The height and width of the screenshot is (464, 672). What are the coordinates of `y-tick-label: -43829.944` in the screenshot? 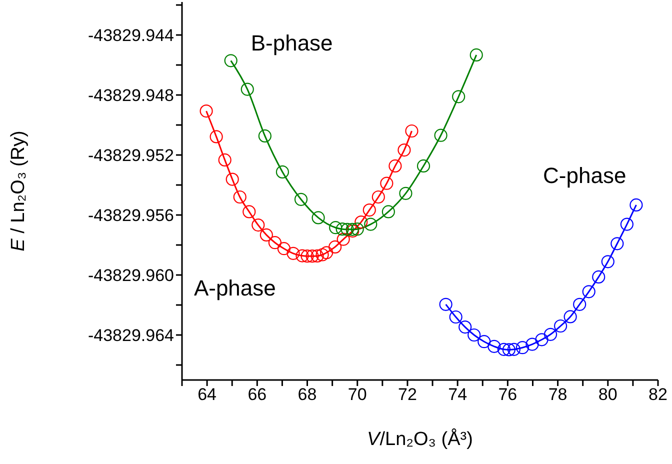 It's located at (131, 36).